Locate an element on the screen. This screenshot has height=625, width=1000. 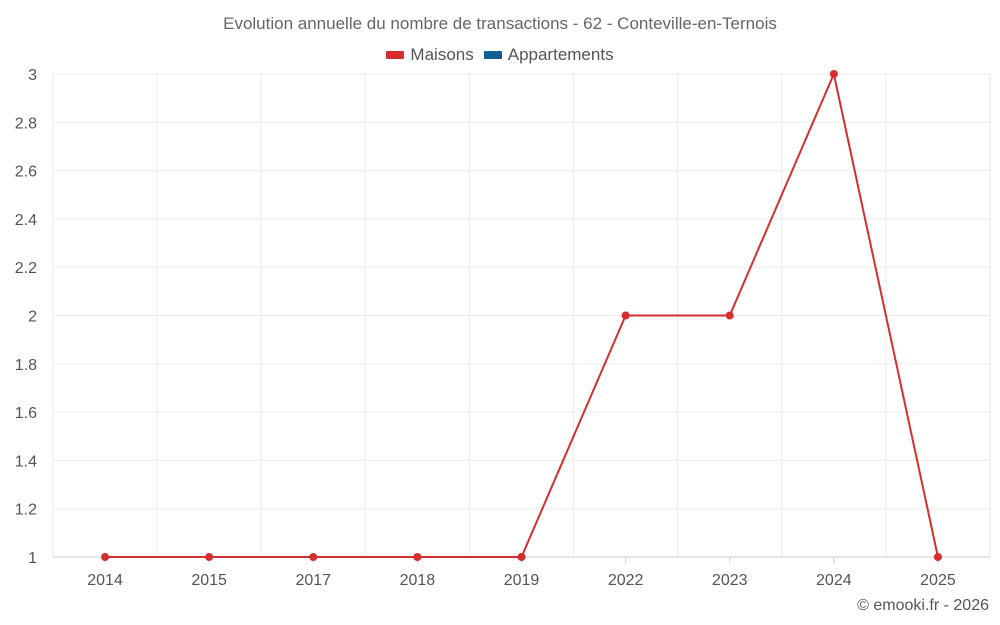
credit-text: © emooki.fr - 2026 is located at coordinates (923, 605).